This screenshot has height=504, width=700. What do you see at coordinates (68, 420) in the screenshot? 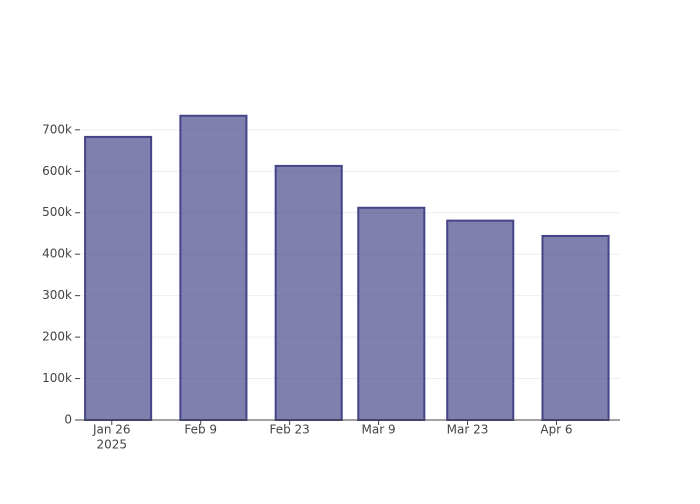
I see `y-tick-label: 0` at bounding box center [68, 420].